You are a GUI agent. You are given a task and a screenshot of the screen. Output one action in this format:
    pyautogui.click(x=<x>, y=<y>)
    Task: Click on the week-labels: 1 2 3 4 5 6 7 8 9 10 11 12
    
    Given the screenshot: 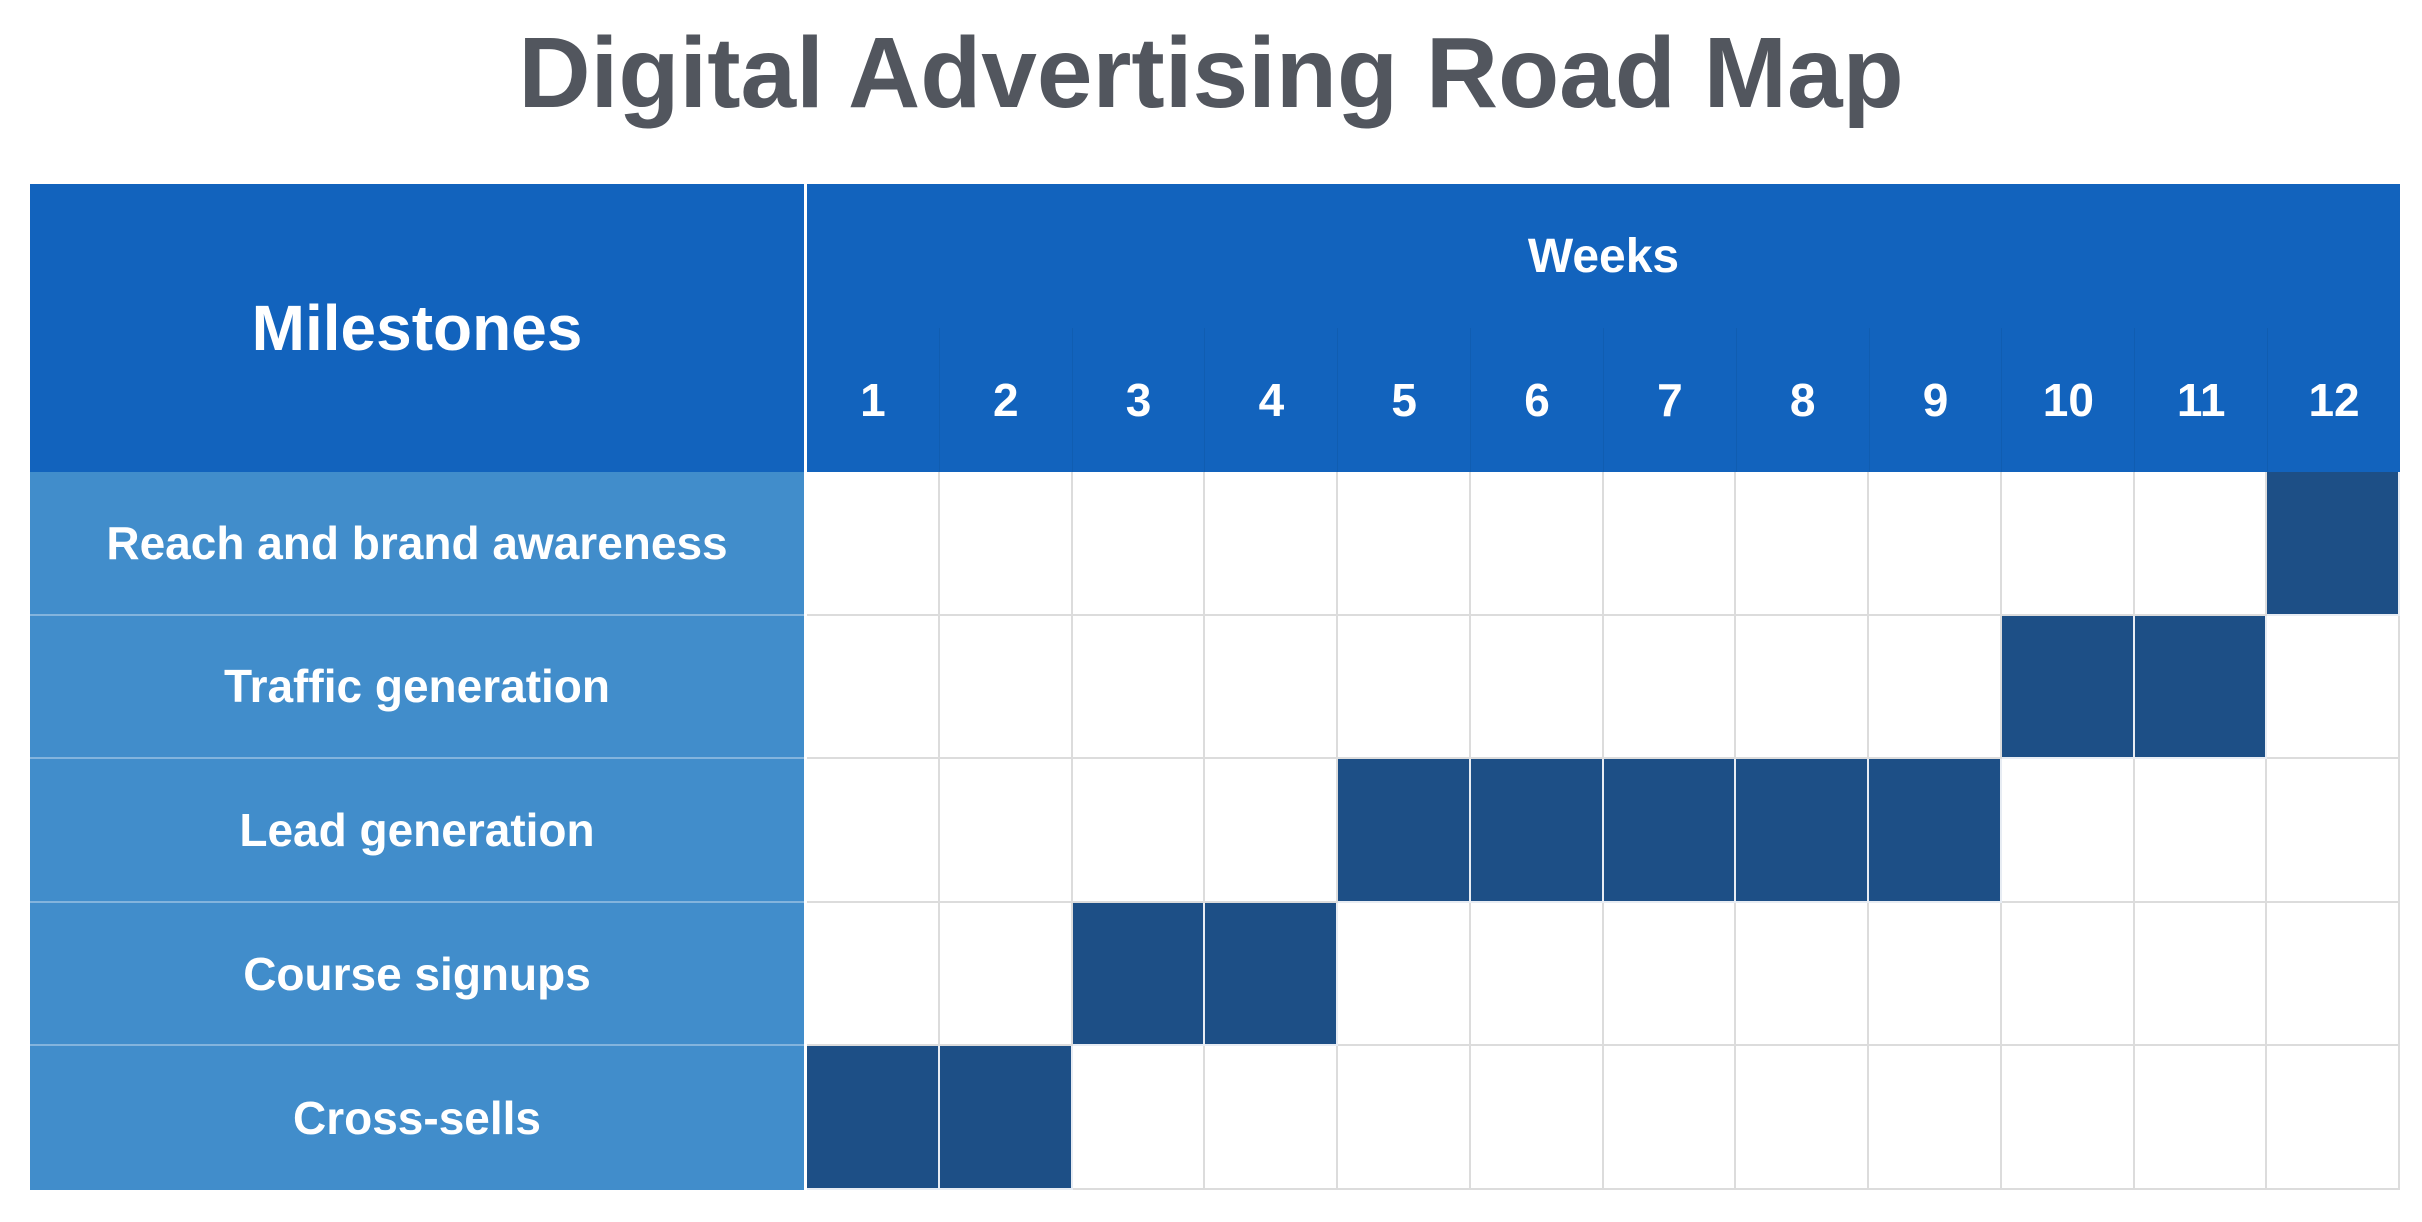 What is the action you would take?
    pyautogui.click(x=1603, y=400)
    